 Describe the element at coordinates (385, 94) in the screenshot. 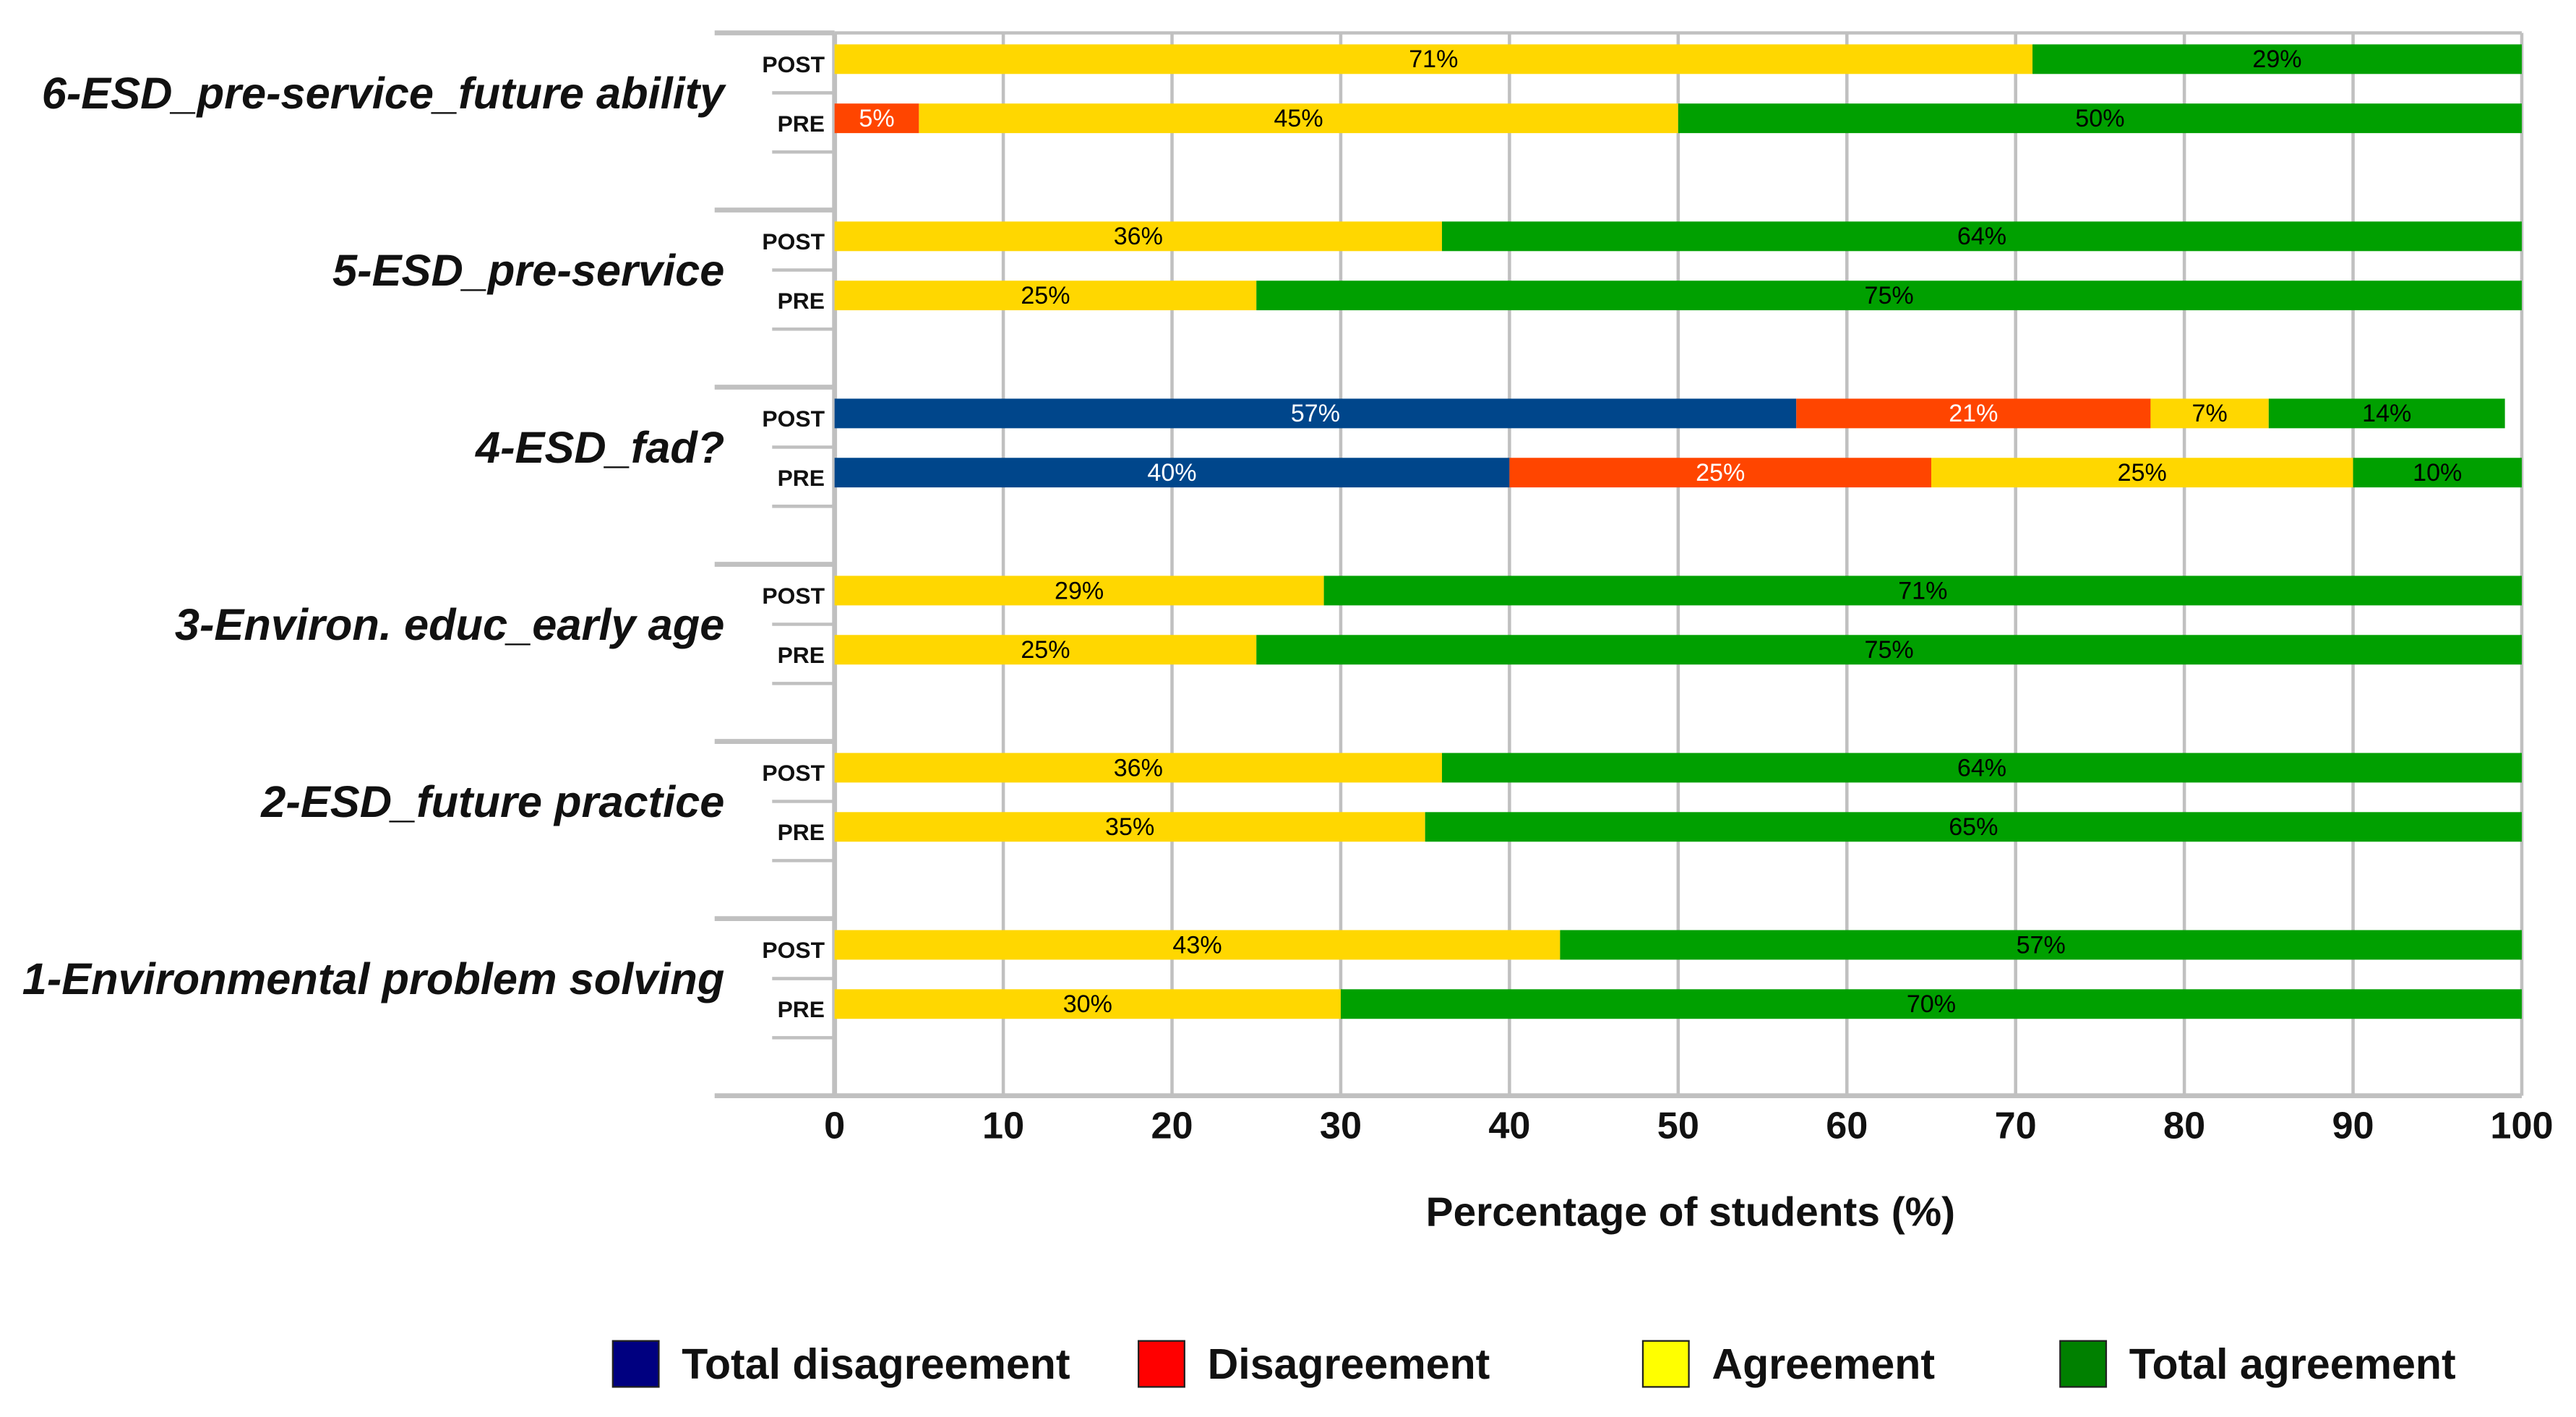

I see `category-label: 6-ESD_pre-service_future ability` at that location.